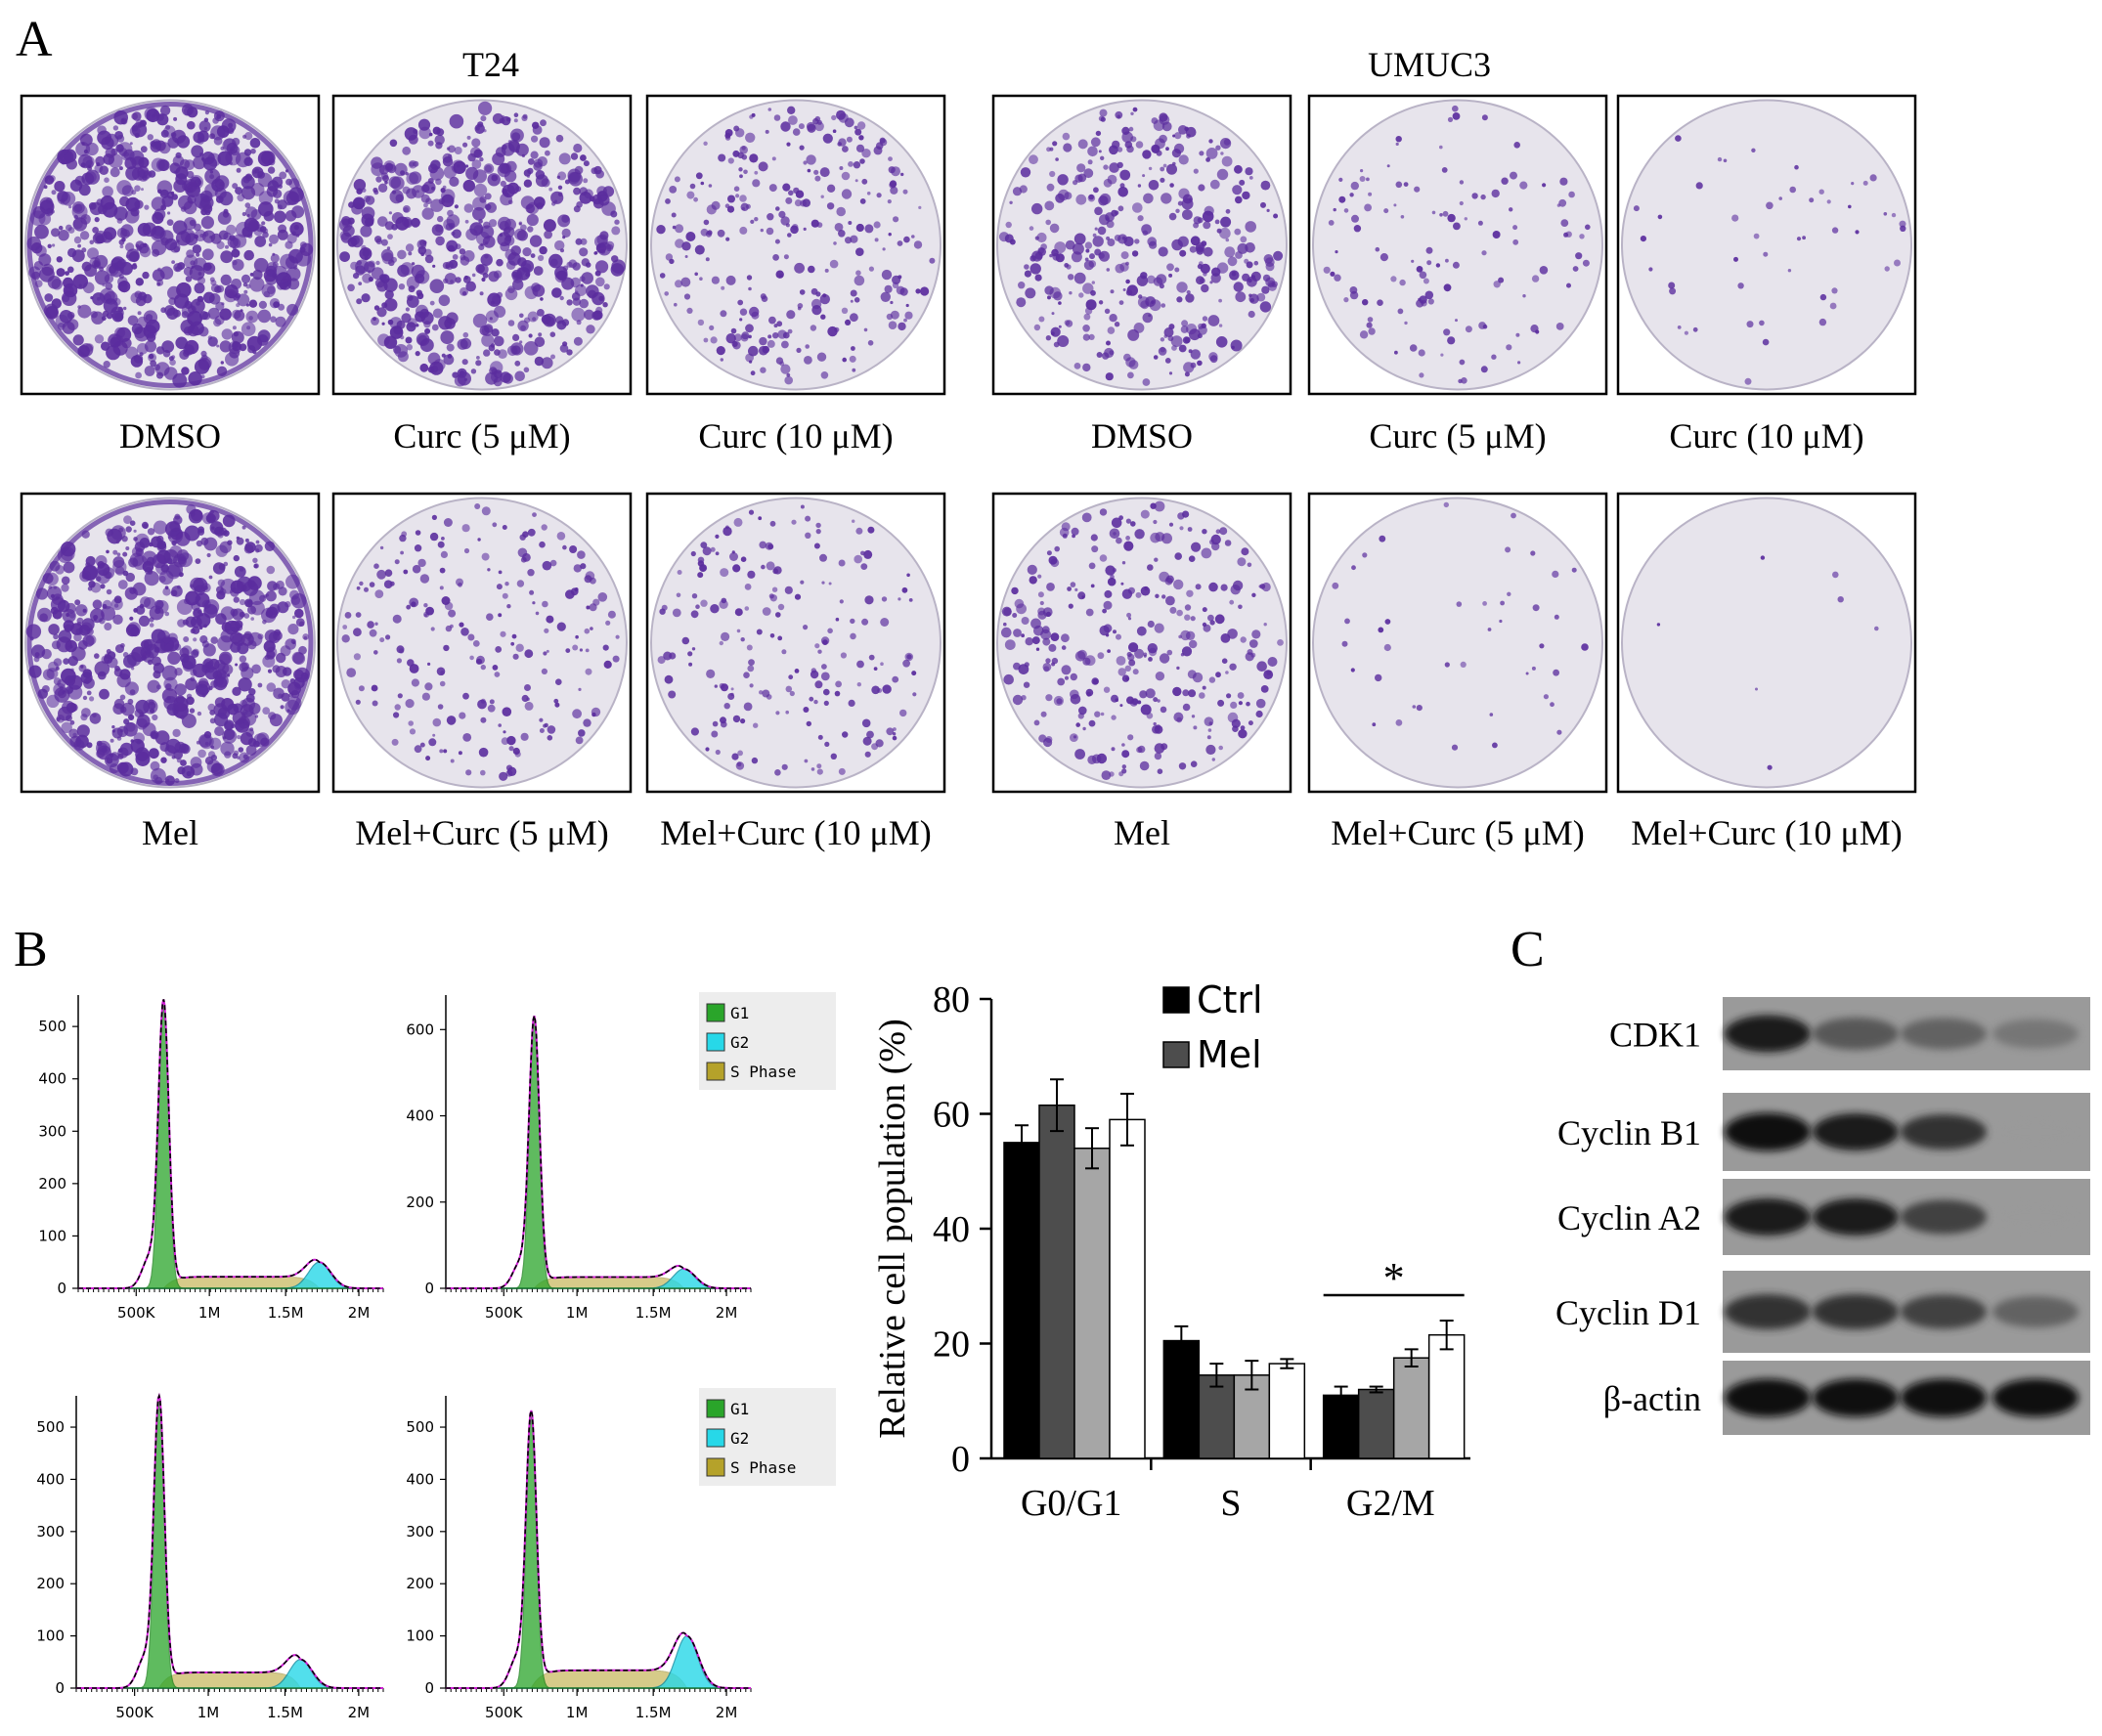 The image size is (2102, 1736). Describe the element at coordinates (1629, 1132) in the screenshot. I see `blot-label: Cyclin B1` at that location.